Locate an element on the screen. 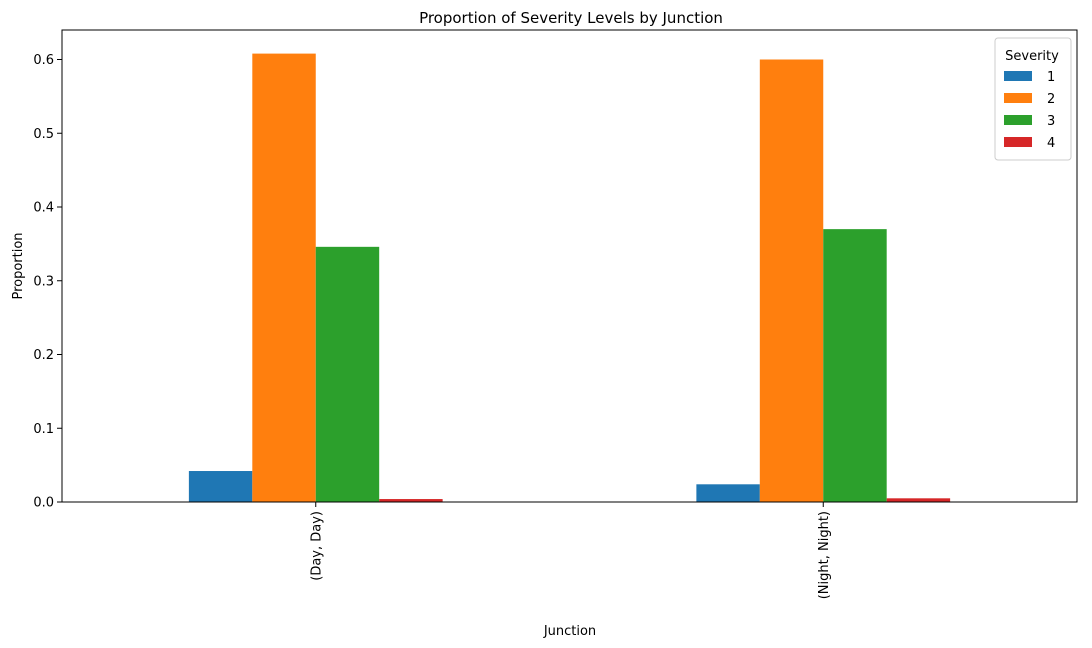 This screenshot has height=648, width=1092. y-tick-label: 0.1 is located at coordinates (43, 429).